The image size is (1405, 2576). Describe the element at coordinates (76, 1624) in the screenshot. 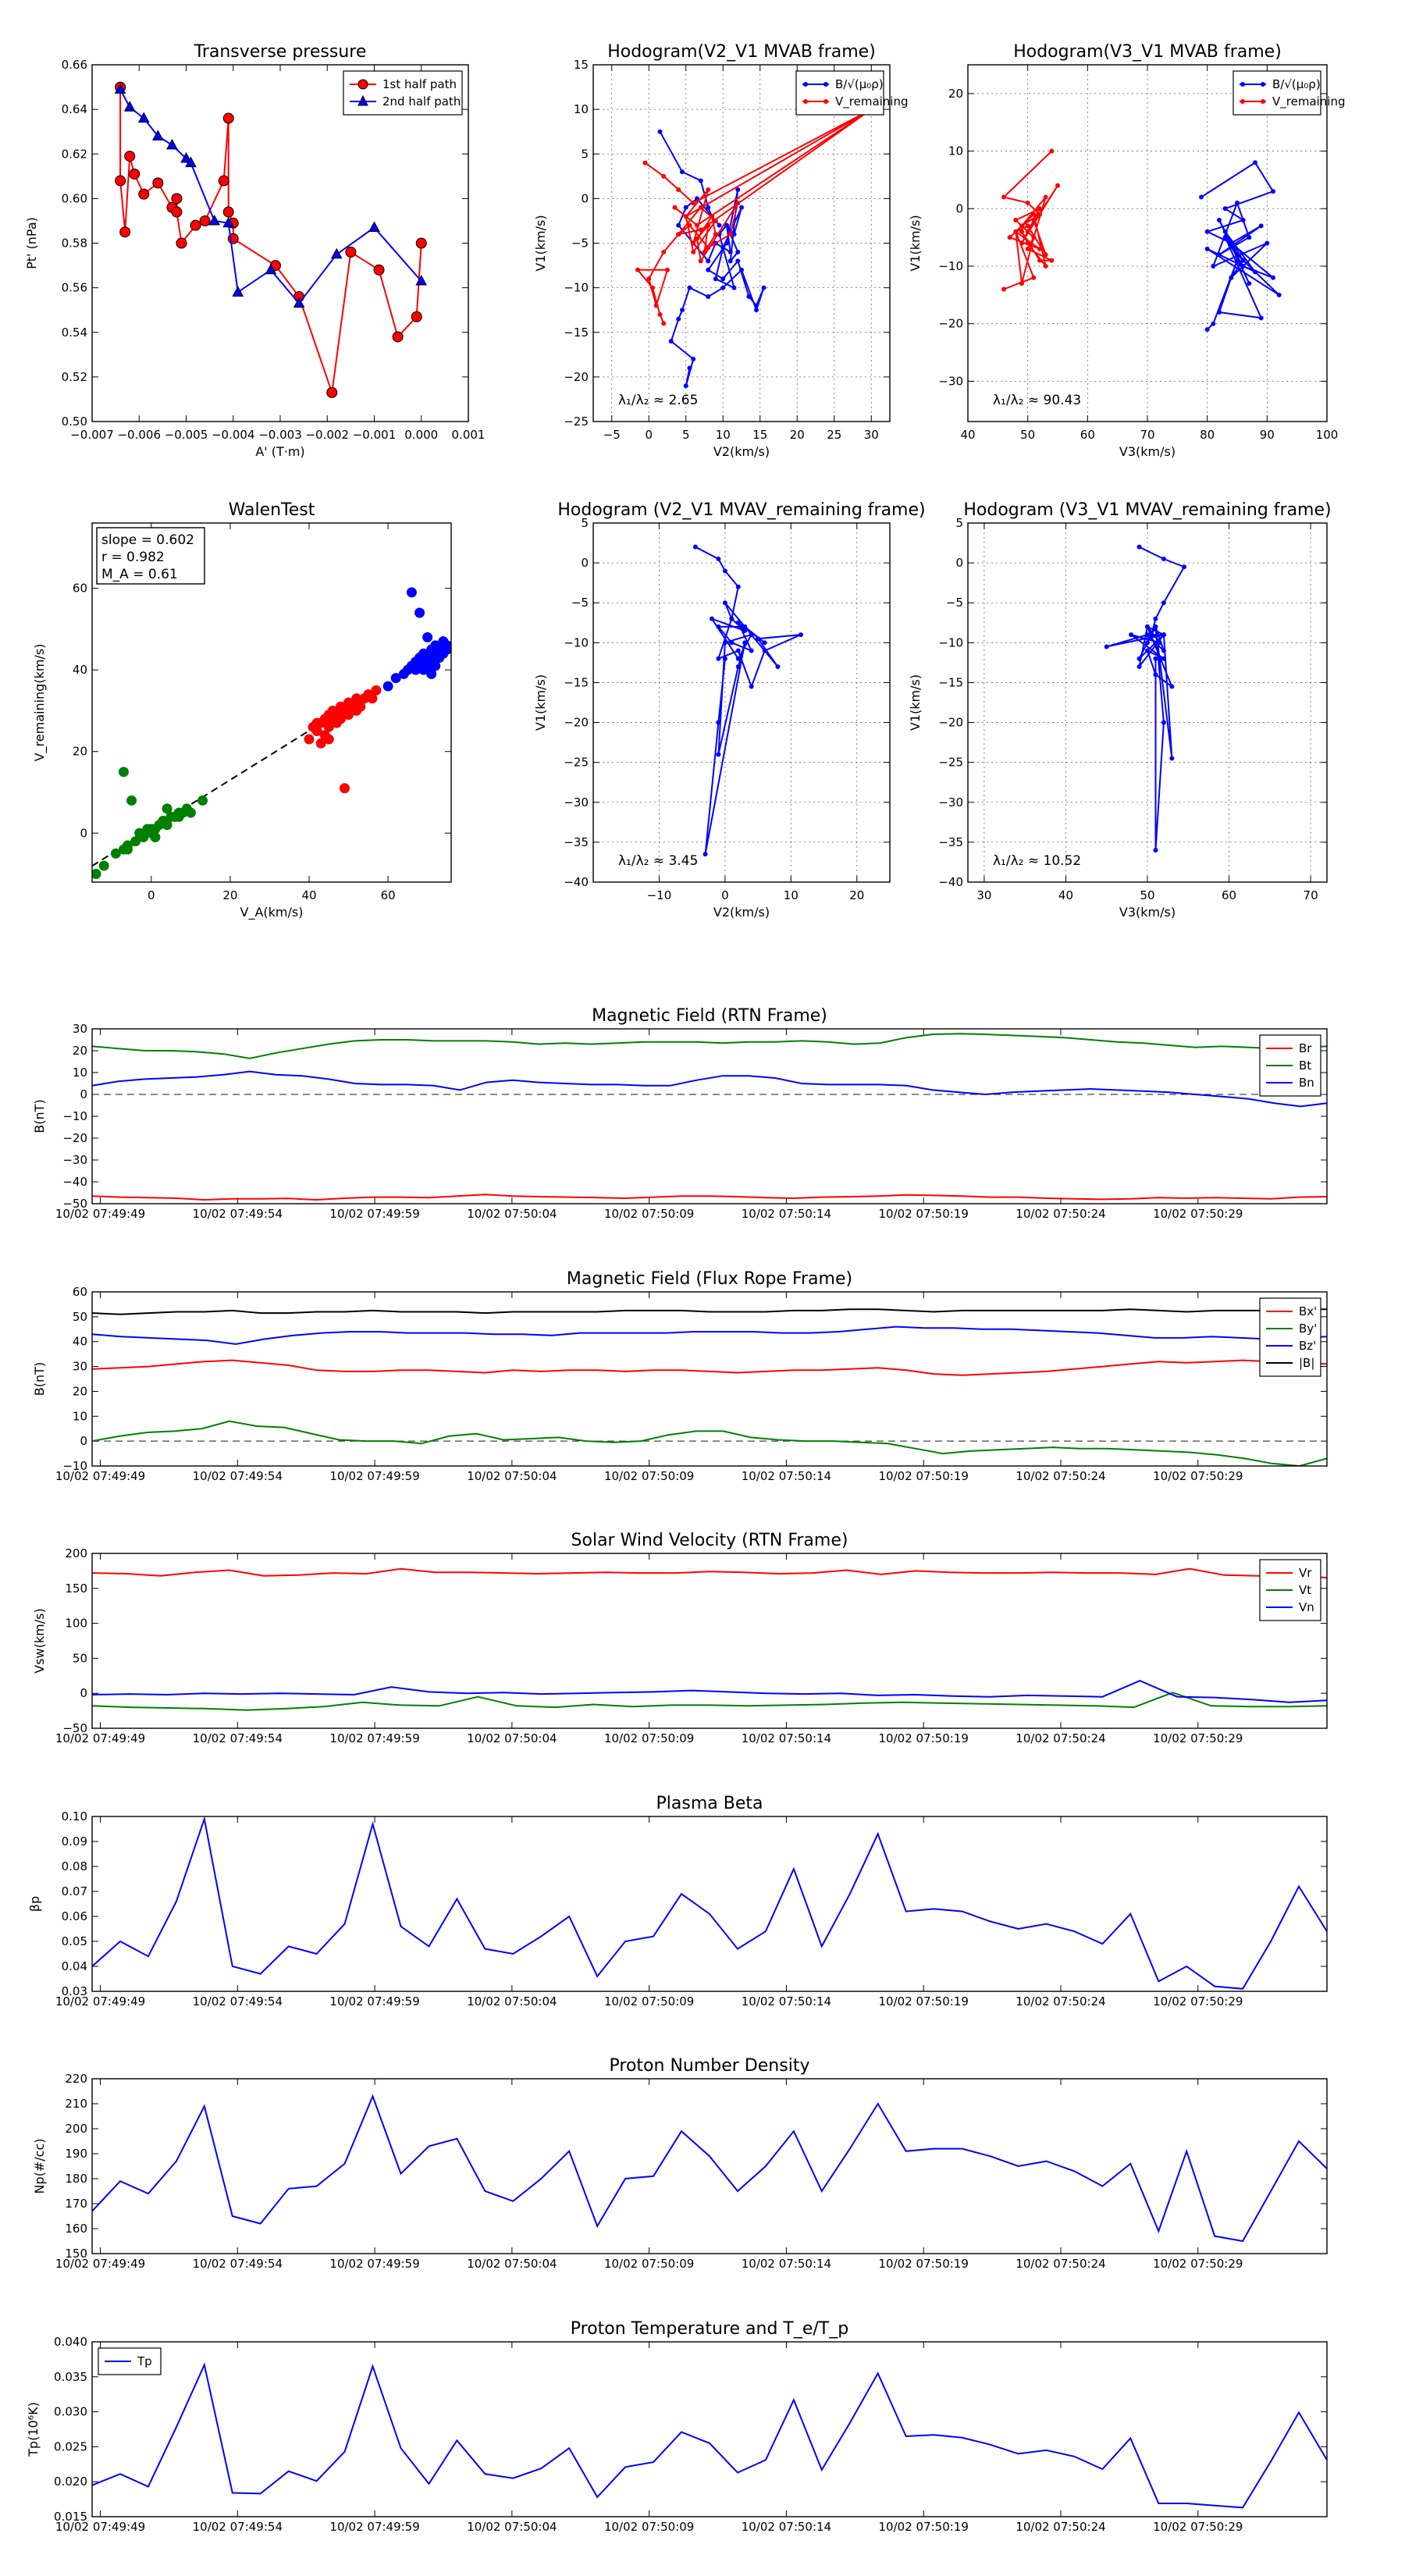

I see `y-tick-label: 100` at that location.